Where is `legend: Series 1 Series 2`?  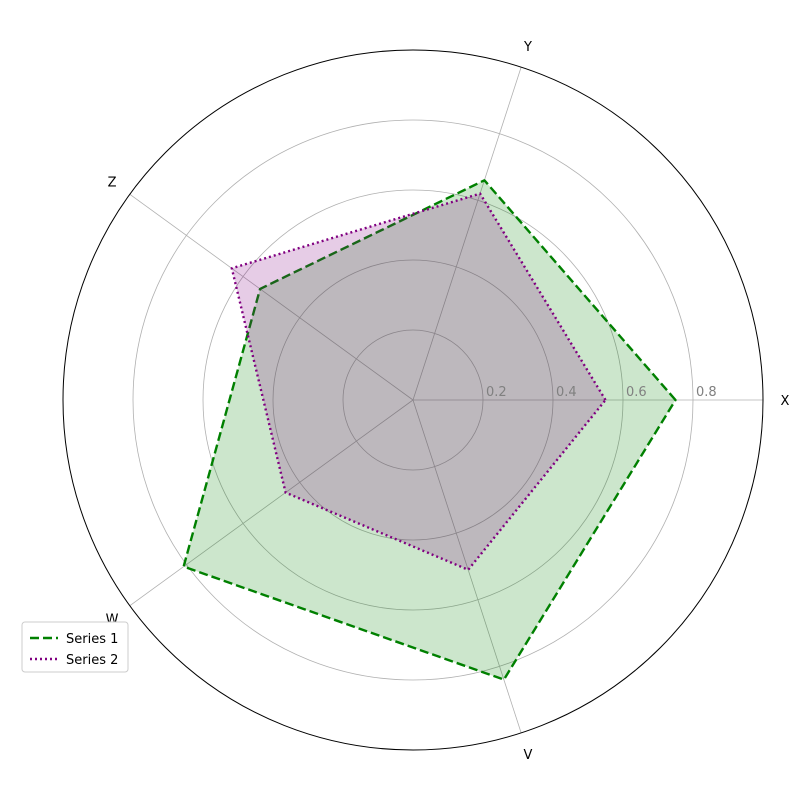
legend: Series 1 Series 2 is located at coordinates (75, 647).